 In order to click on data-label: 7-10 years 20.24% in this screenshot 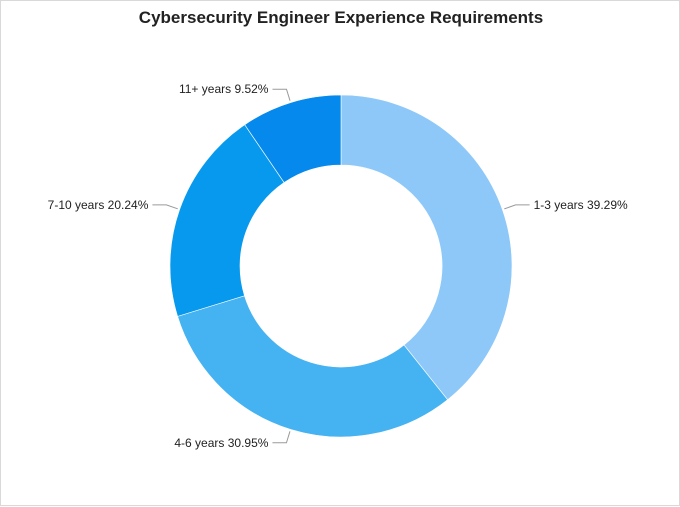, I will do `click(98, 205)`.